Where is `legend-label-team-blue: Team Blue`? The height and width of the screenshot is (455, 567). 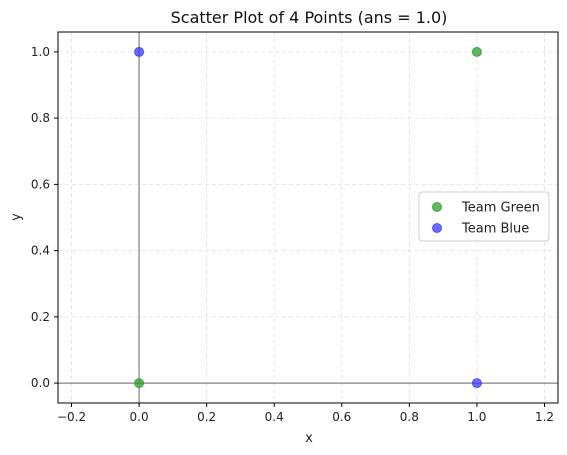
legend-label-team-blue: Team Blue is located at coordinates (495, 229).